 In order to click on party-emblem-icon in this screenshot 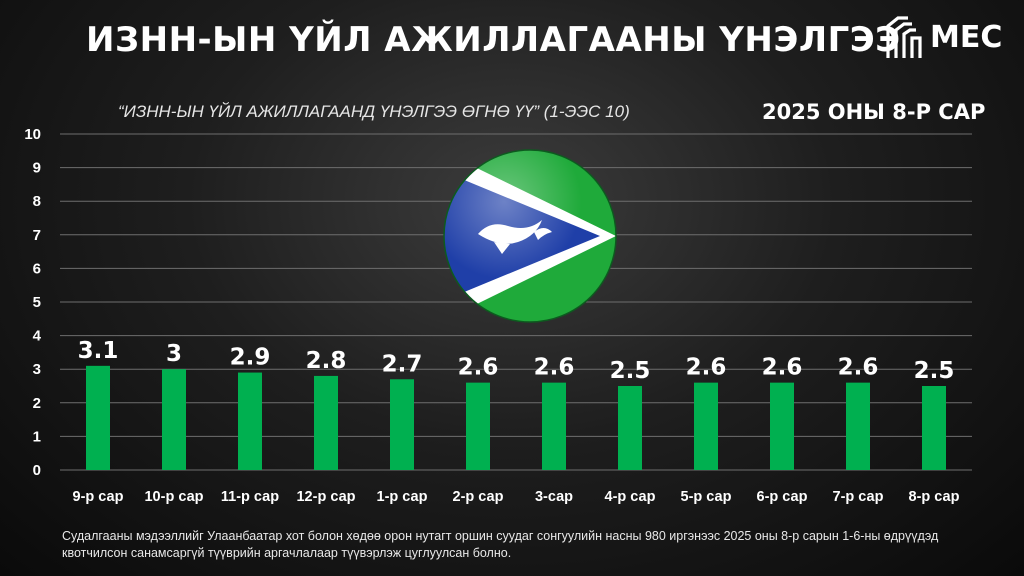, I will do `click(530, 236)`.